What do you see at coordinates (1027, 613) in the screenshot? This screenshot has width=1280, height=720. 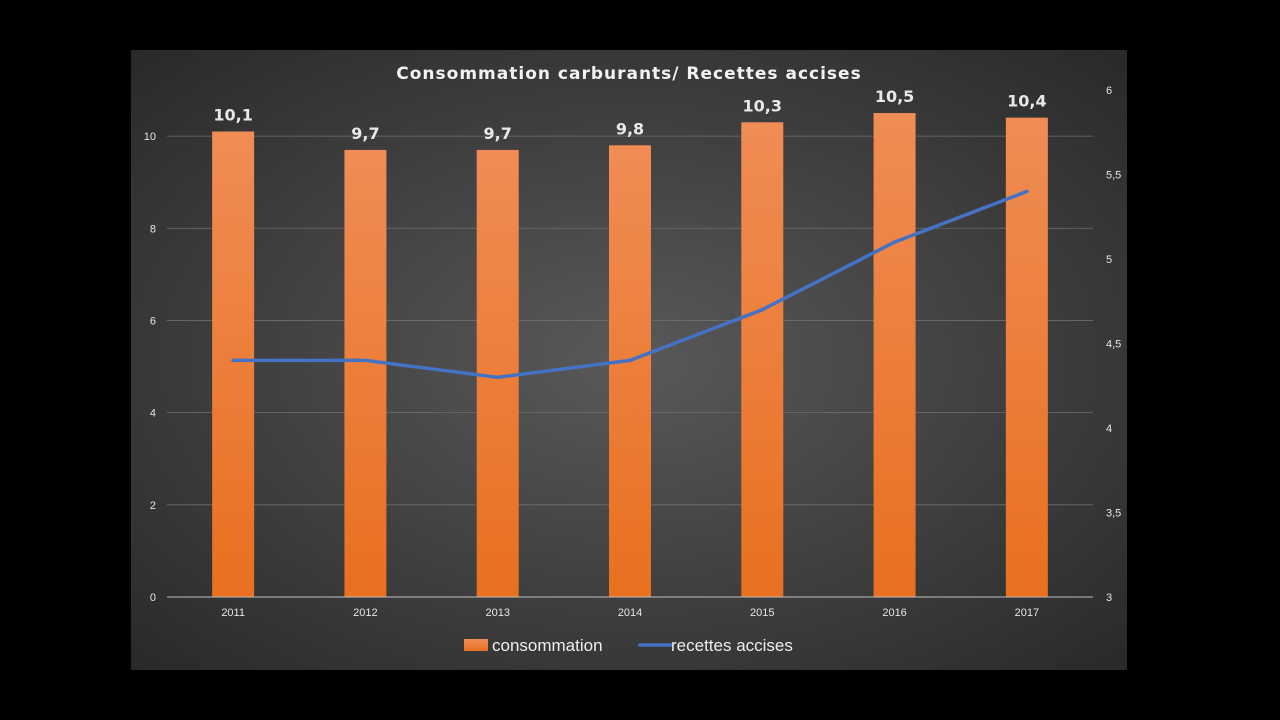 I see `x-tick-label: 2017` at bounding box center [1027, 613].